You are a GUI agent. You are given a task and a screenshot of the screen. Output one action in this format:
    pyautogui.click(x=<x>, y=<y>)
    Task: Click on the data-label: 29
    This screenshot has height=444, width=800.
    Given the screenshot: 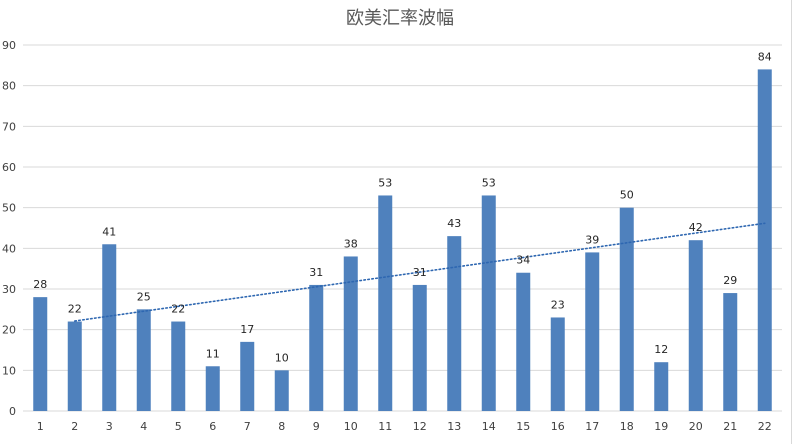 What is the action you would take?
    pyautogui.click(x=730, y=280)
    